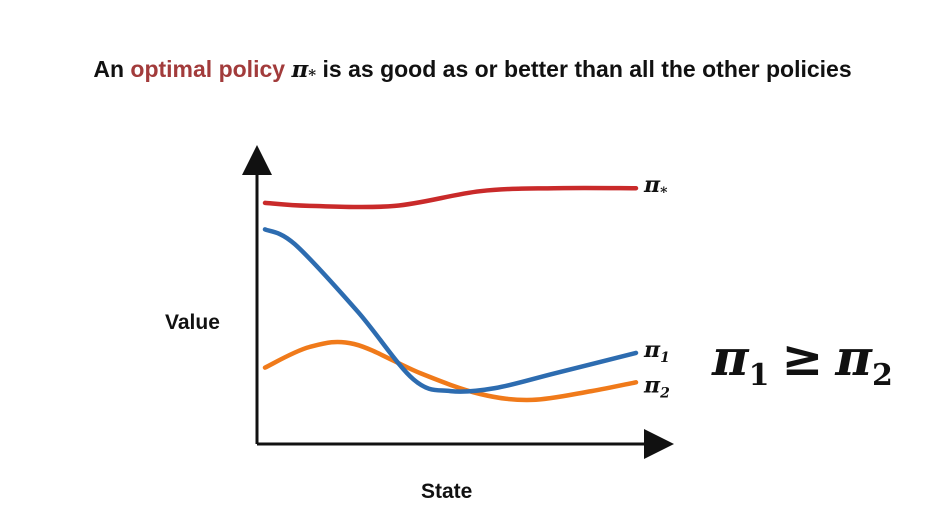 Image resolution: width=945 pixels, height=524 pixels. What do you see at coordinates (656, 351) in the screenshot?
I see `series-label-pi-1: π1` at bounding box center [656, 351].